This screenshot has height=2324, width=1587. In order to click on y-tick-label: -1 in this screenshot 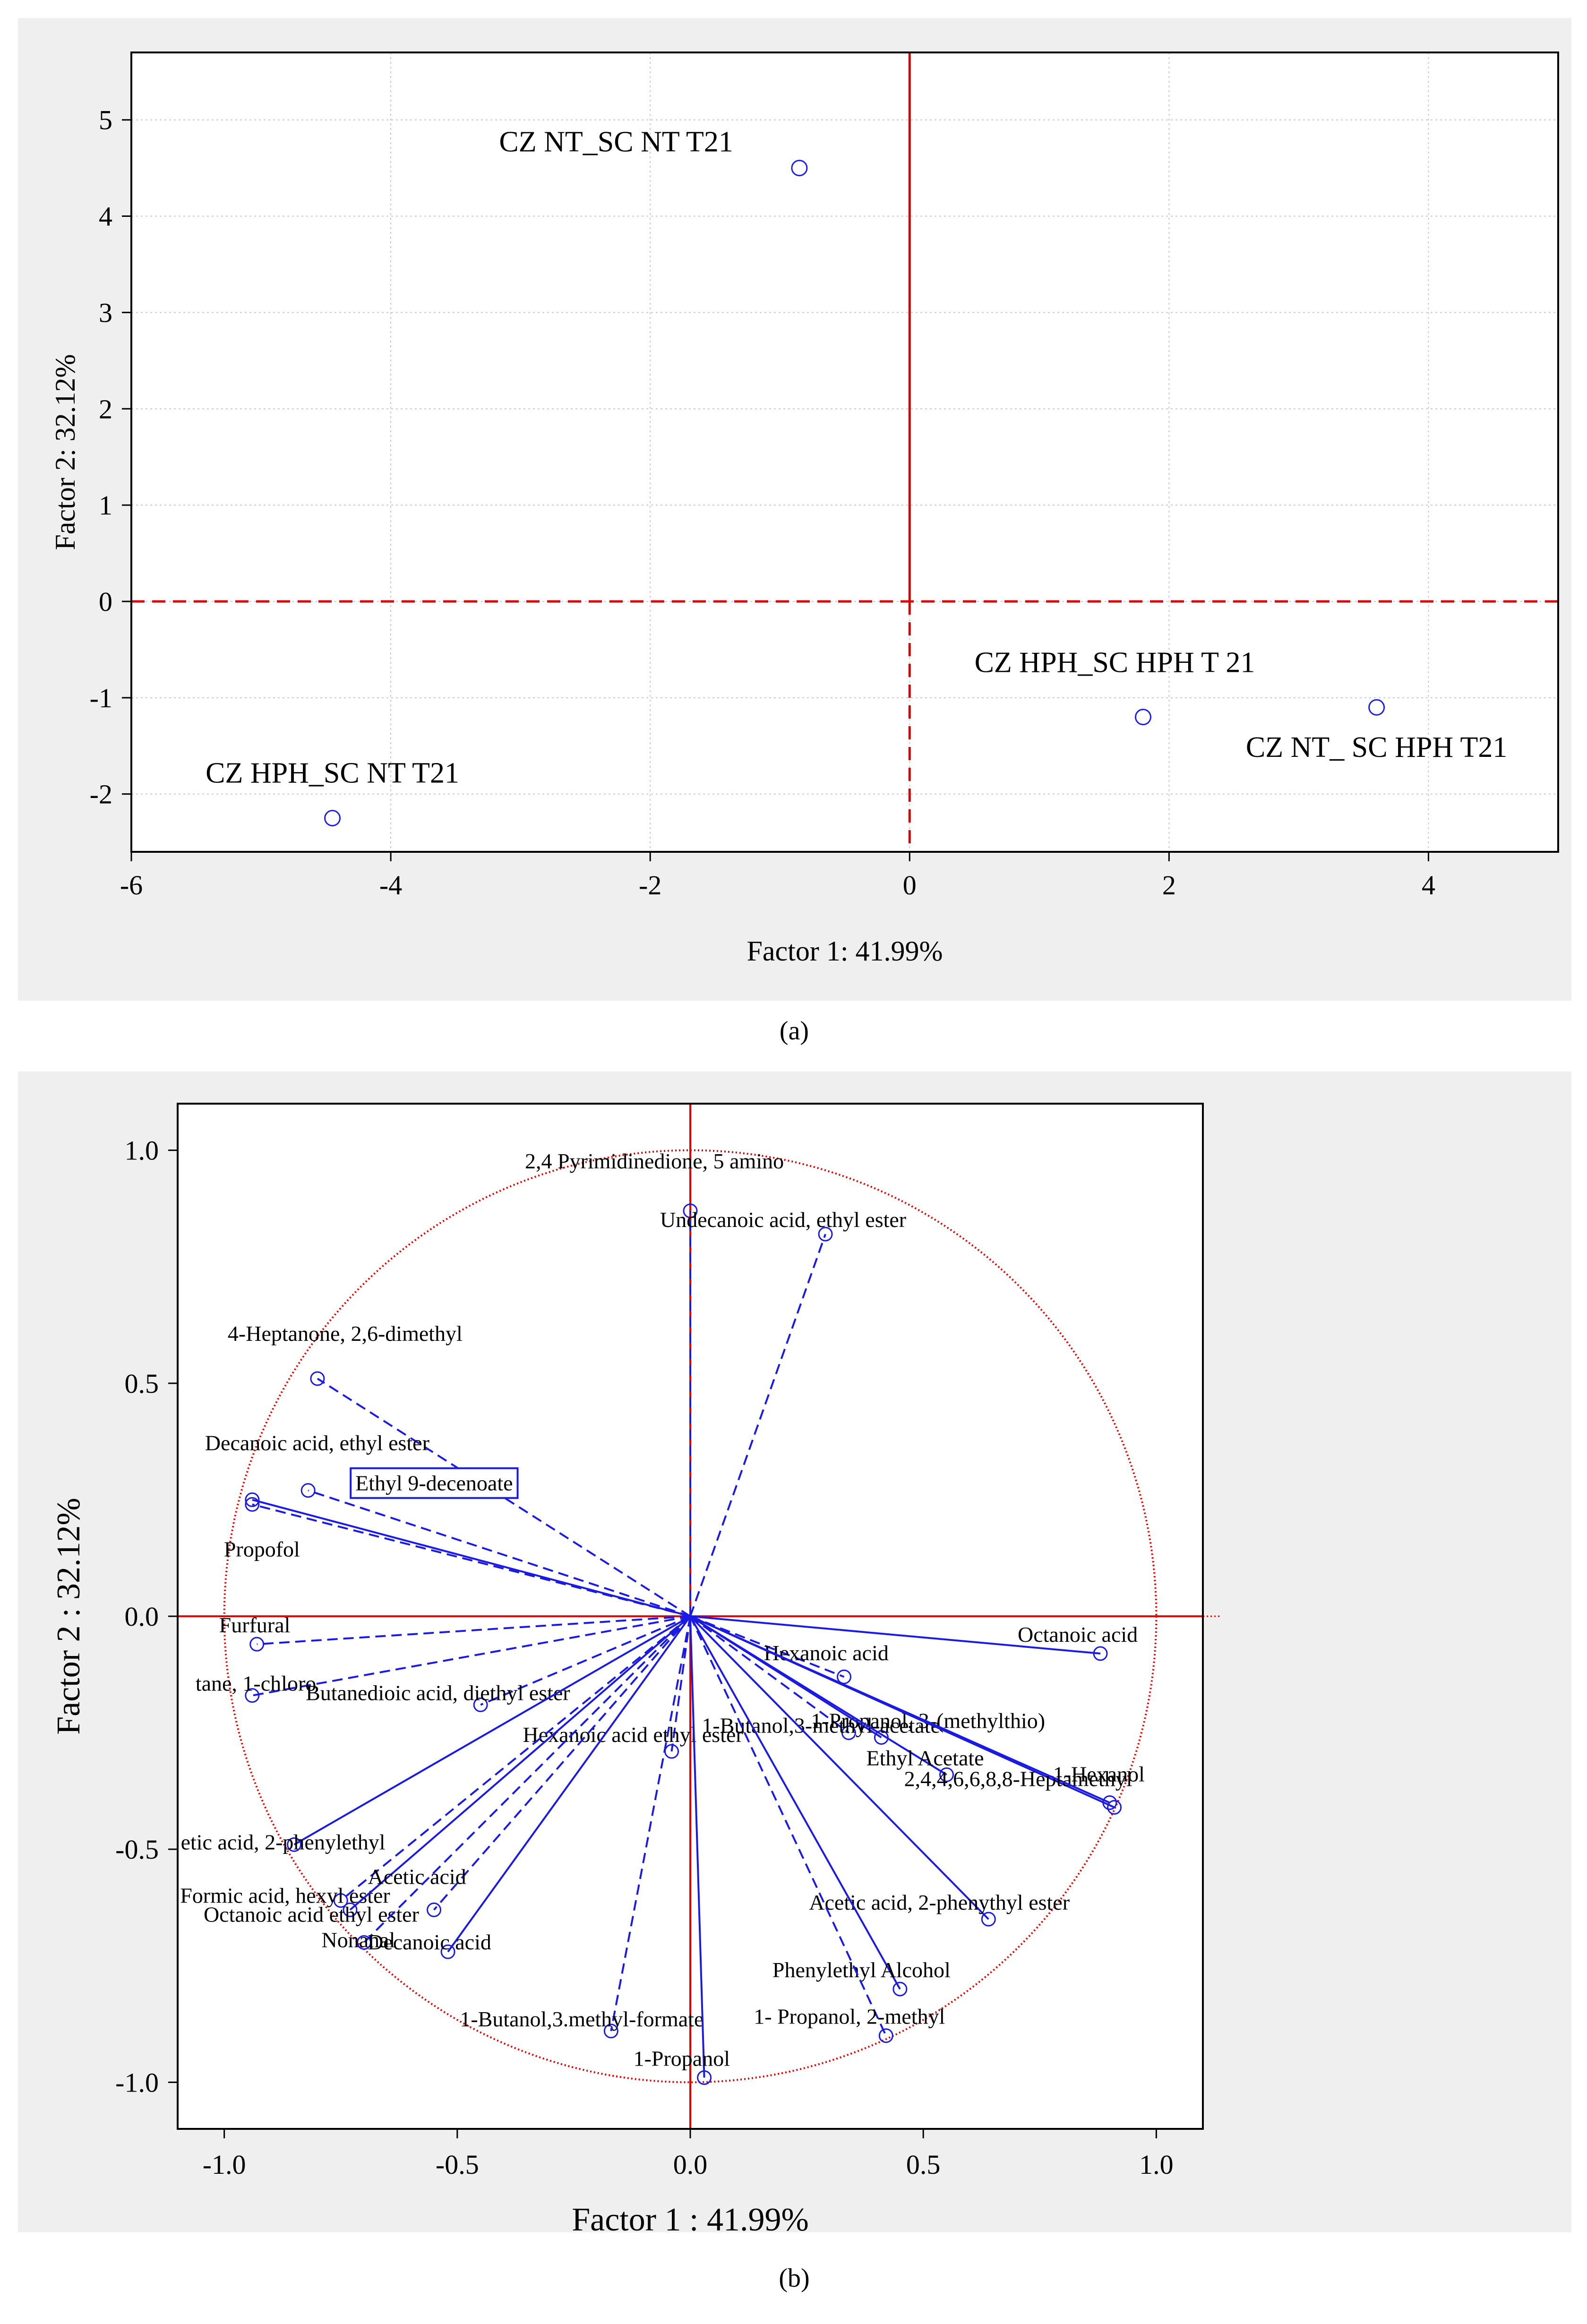, I will do `click(101, 698)`.